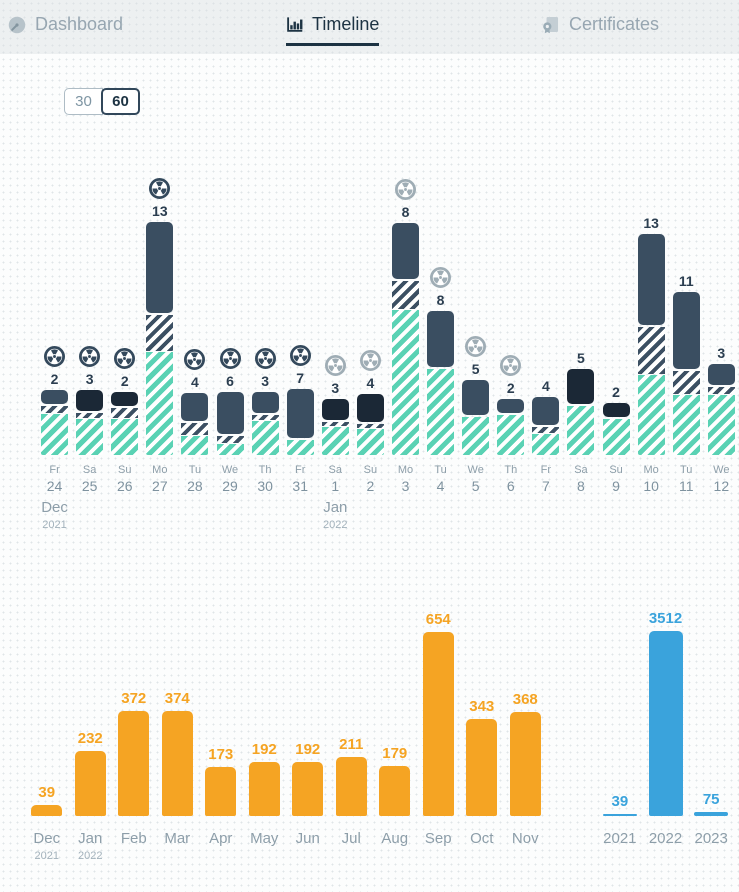  Describe the element at coordinates (333, 30) in the screenshot. I see `tab-timeline: Timeline` at that location.